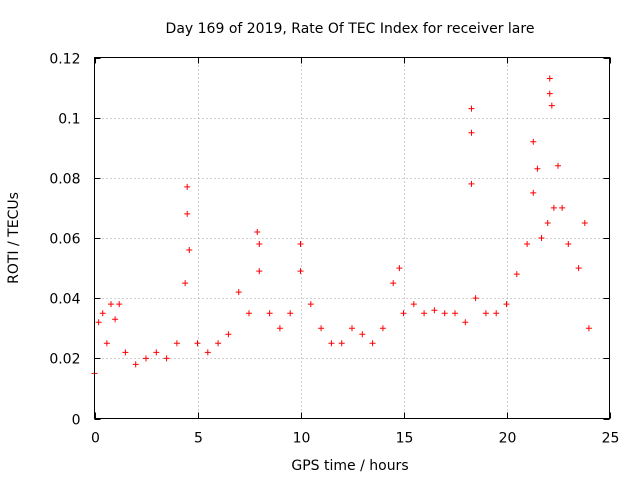 The width and height of the screenshot is (640, 480). I want to click on y-tick-label: 0.02, so click(64, 360).